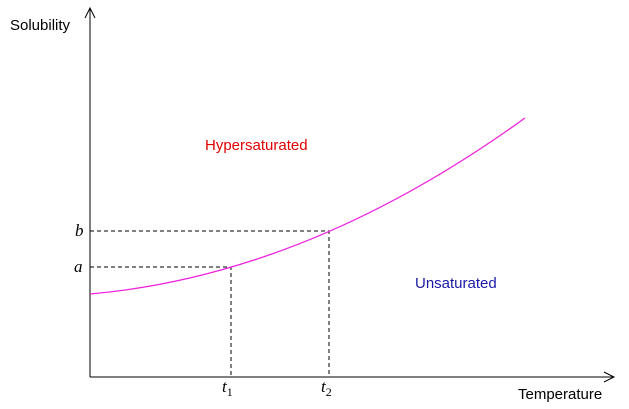 Image resolution: width=629 pixels, height=409 pixels. What do you see at coordinates (161, 321) in the screenshot?
I see `guide-a` at bounding box center [161, 321].